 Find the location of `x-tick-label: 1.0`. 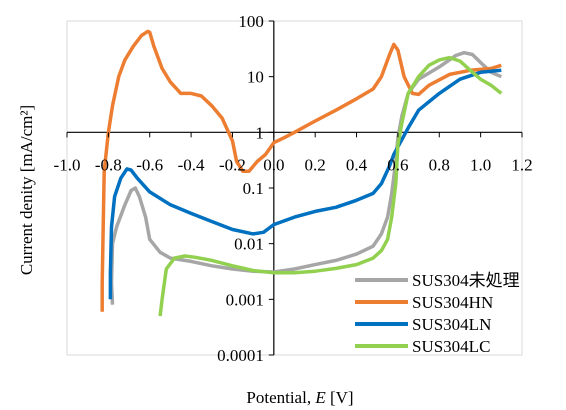

x-tick-label: 1.0 is located at coordinates (480, 164).